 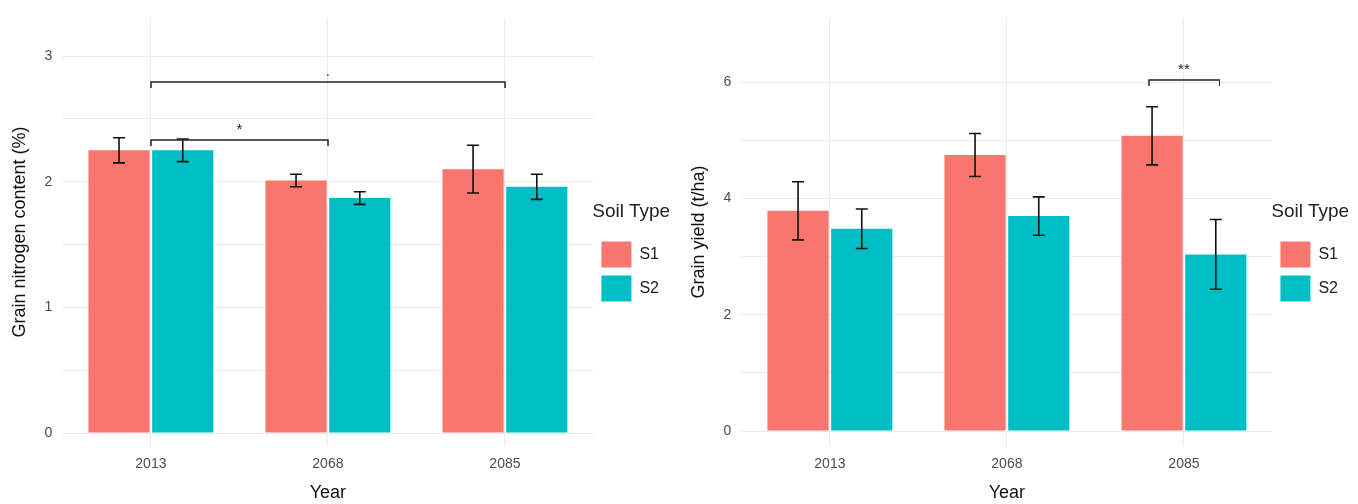 What do you see at coordinates (727, 197) in the screenshot?
I see `y-tick-label: 4` at bounding box center [727, 197].